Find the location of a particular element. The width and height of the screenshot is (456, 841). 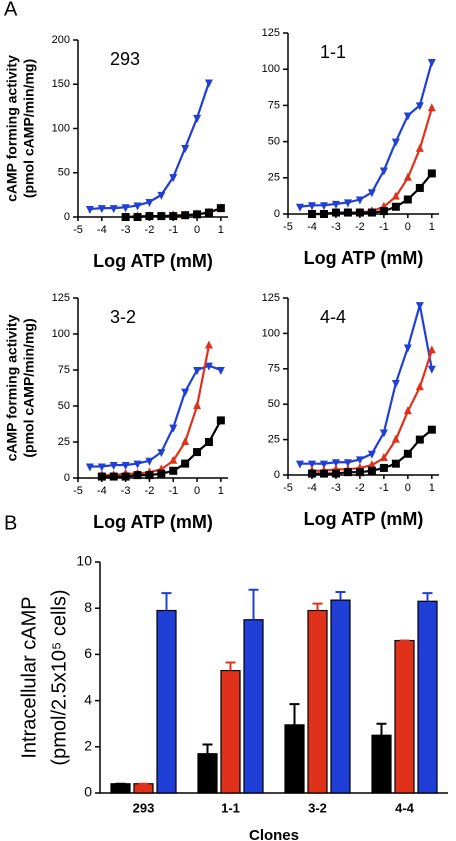

x-tick-label: -3 is located at coordinates (336, 488).